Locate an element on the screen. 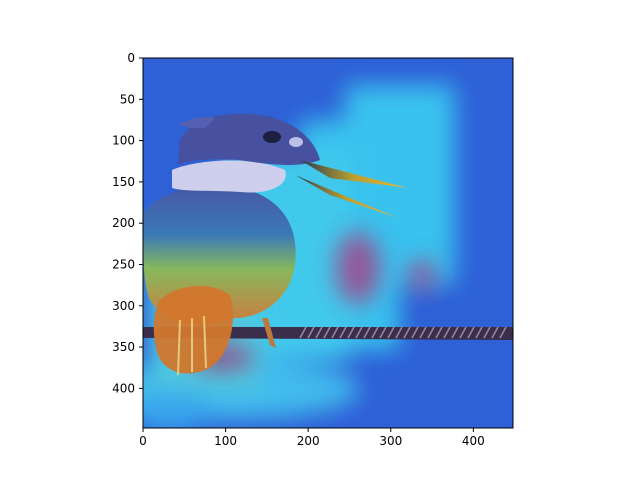 This screenshot has width=640, height=484. x-tick-label: 200 is located at coordinates (308, 441).